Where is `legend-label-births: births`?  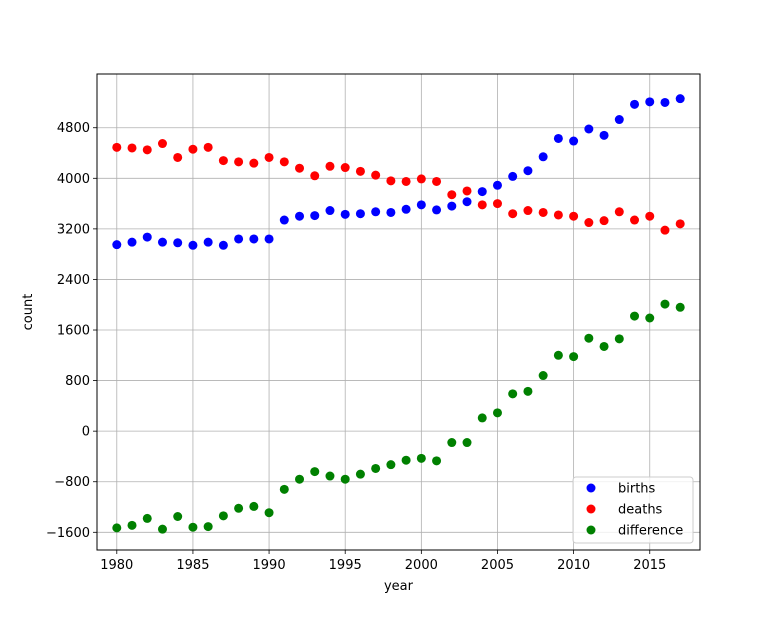 legend-label-births: births is located at coordinates (637, 489).